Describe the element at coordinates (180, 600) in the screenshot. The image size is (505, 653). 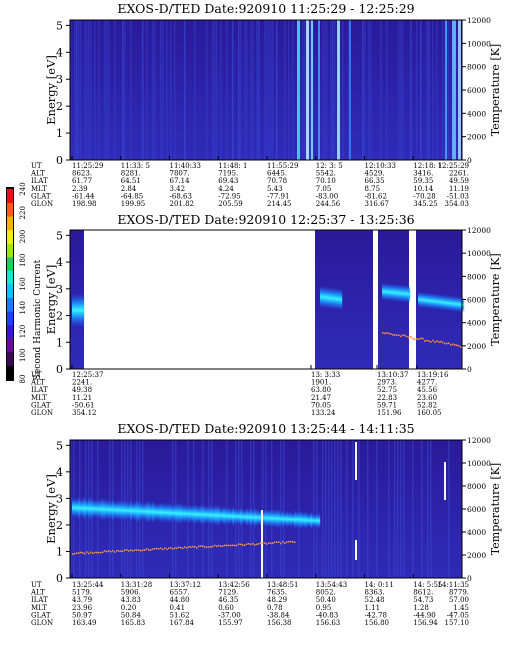
I see `table-cell: 44.80` at that location.